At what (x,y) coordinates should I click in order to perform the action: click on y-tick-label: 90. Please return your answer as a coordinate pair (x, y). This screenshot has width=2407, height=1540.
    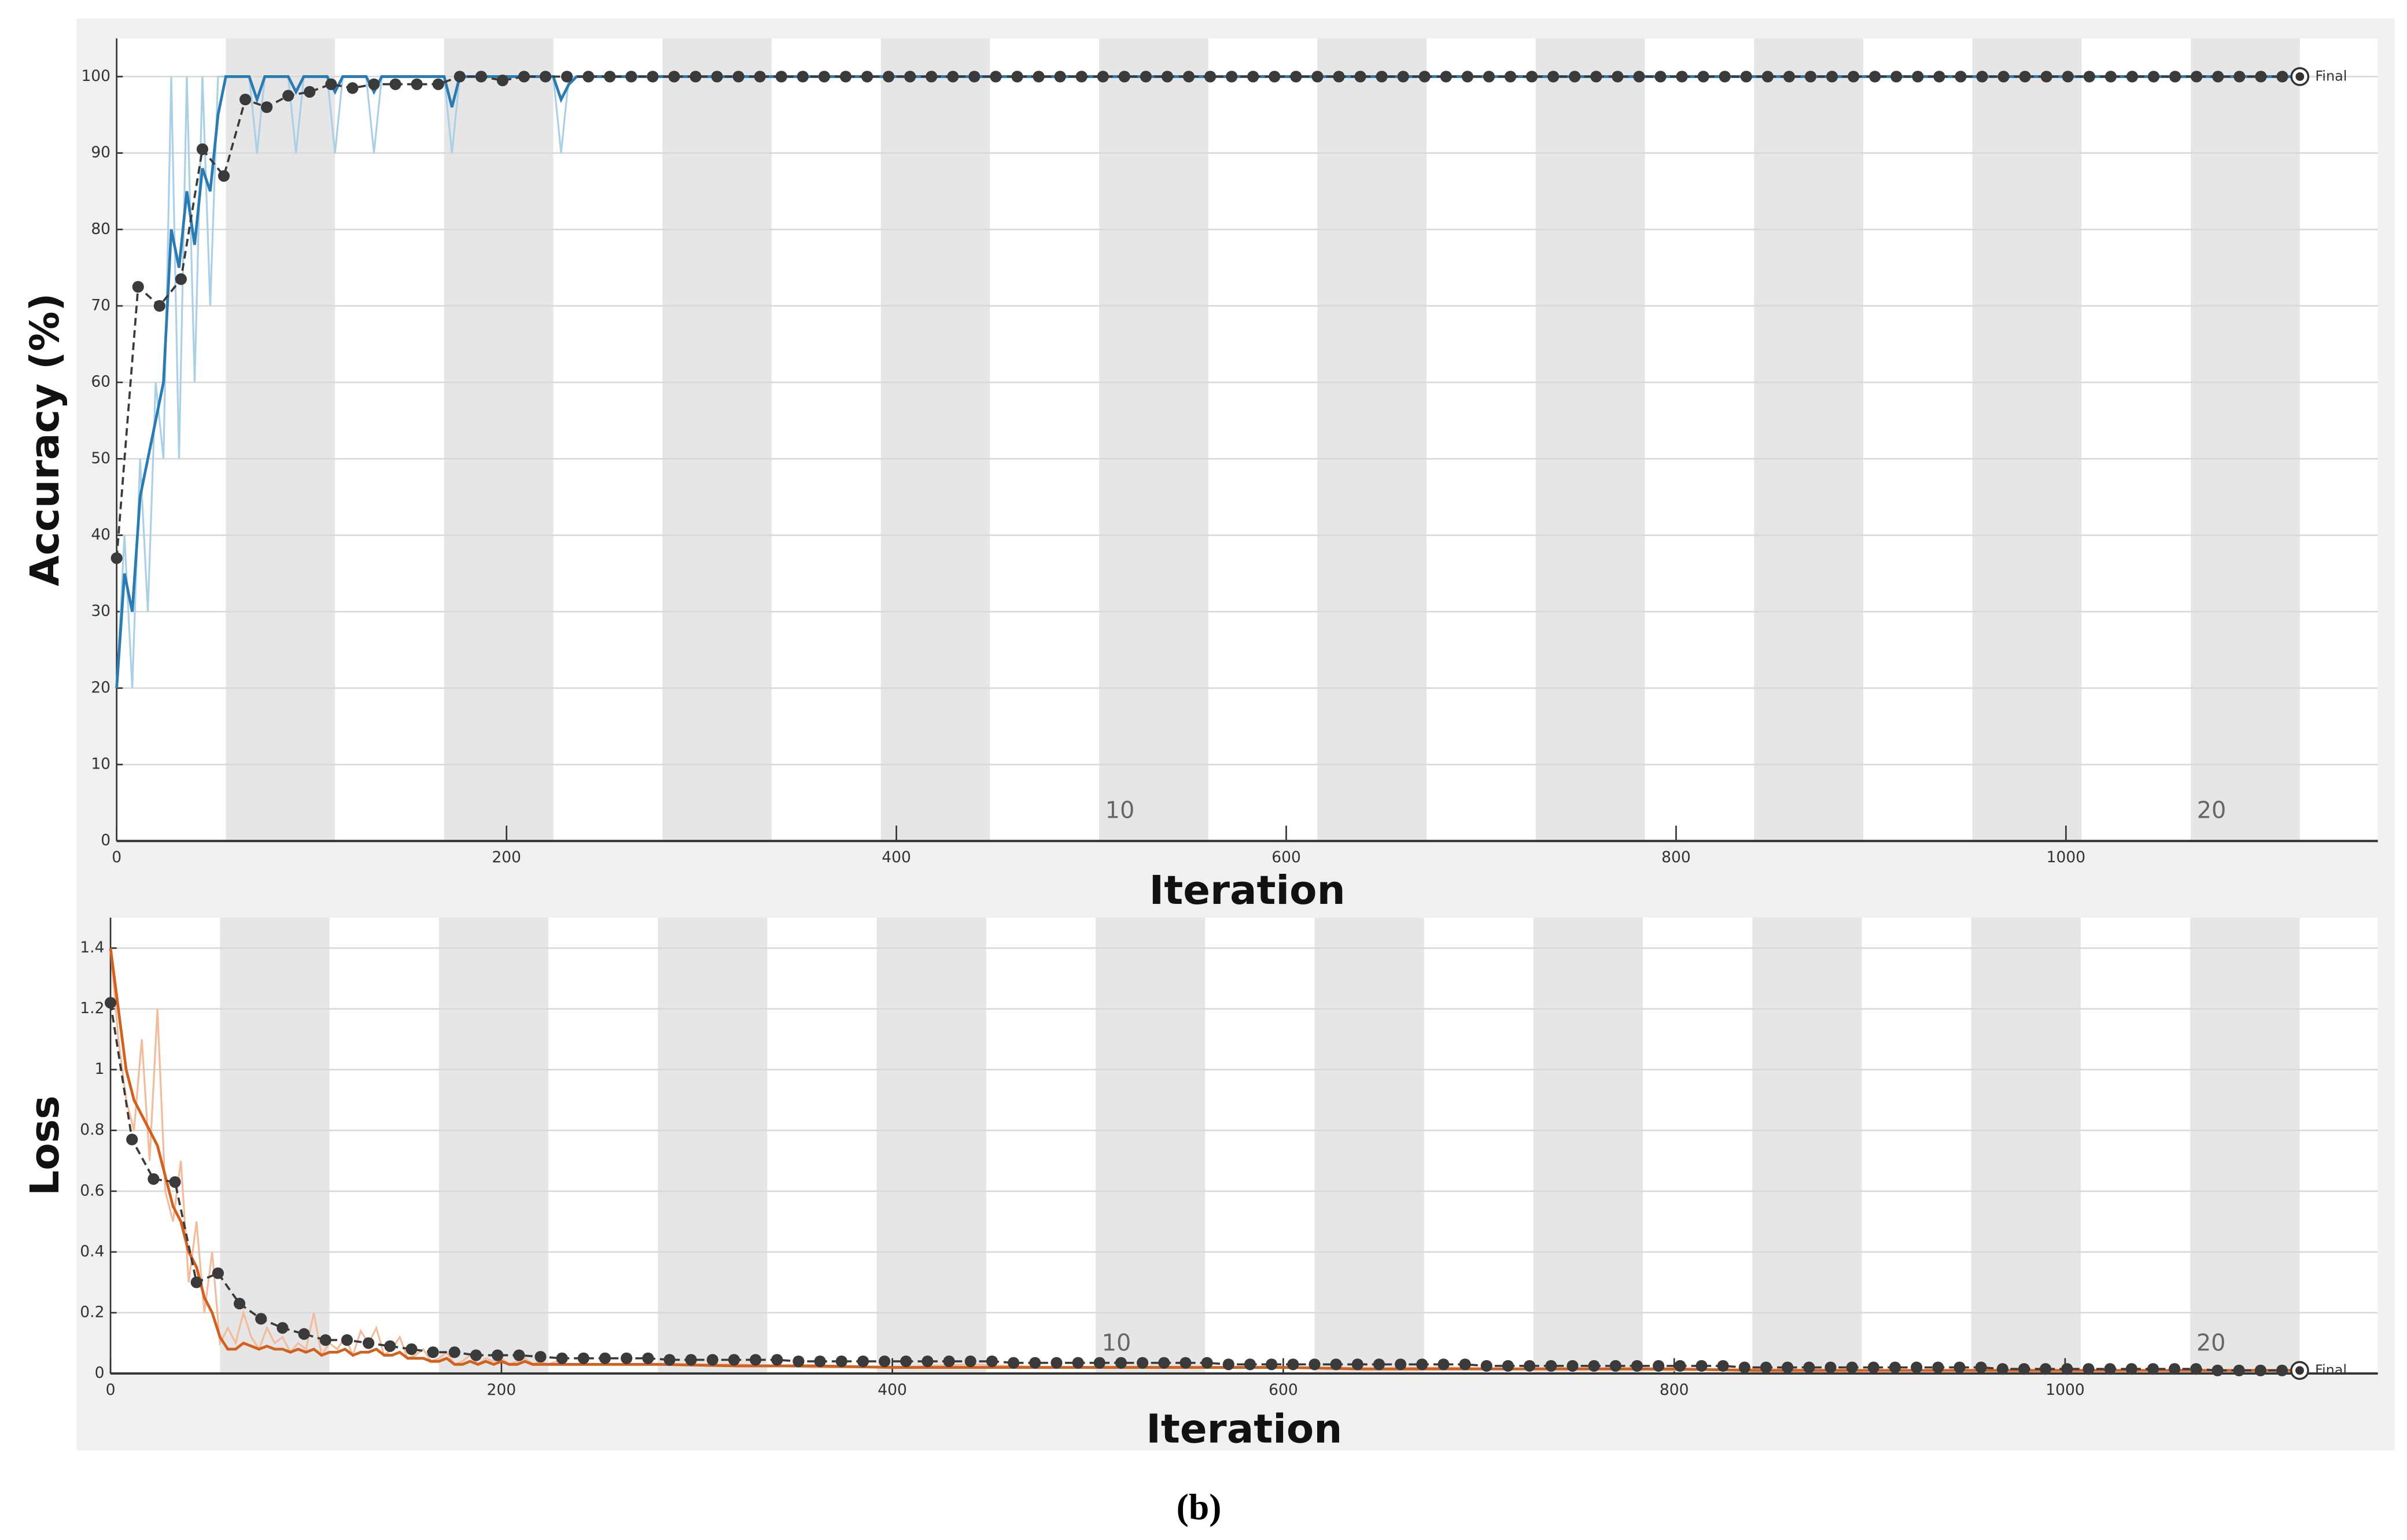
    Looking at the image, I should click on (100, 152).